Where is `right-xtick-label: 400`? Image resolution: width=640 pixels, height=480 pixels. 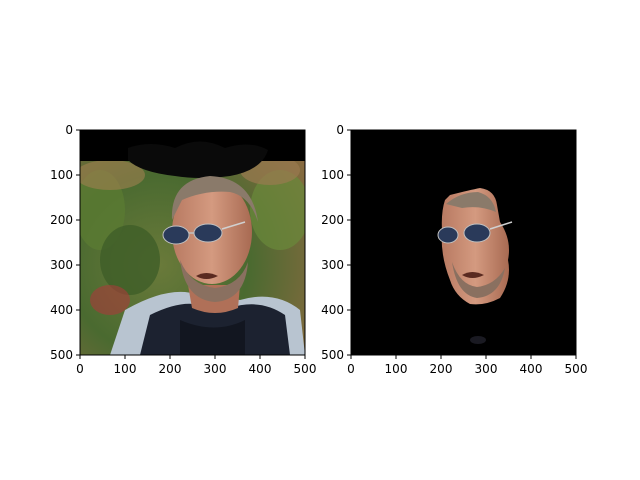 right-xtick-label: 400 is located at coordinates (531, 369).